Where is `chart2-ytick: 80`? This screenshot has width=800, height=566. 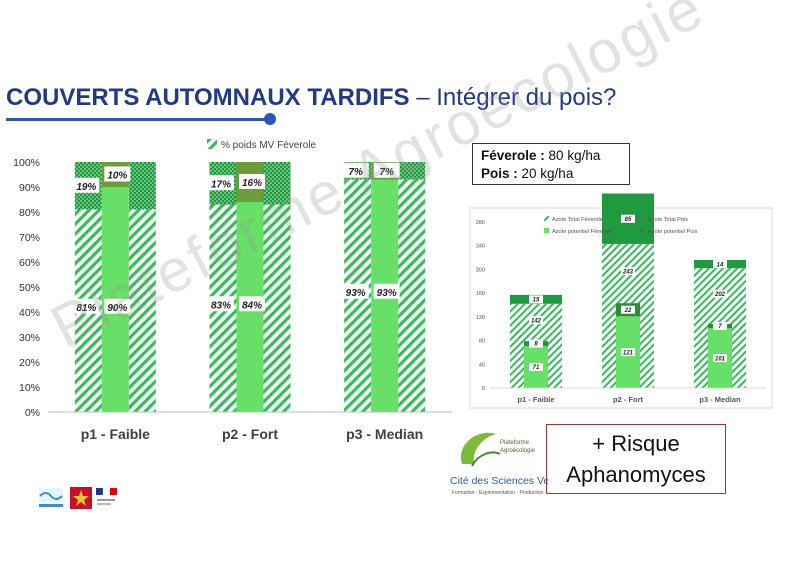
chart2-ytick: 80 is located at coordinates (482, 342).